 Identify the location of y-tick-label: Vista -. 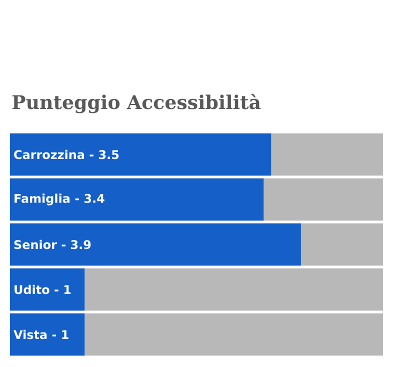
(35, 335).